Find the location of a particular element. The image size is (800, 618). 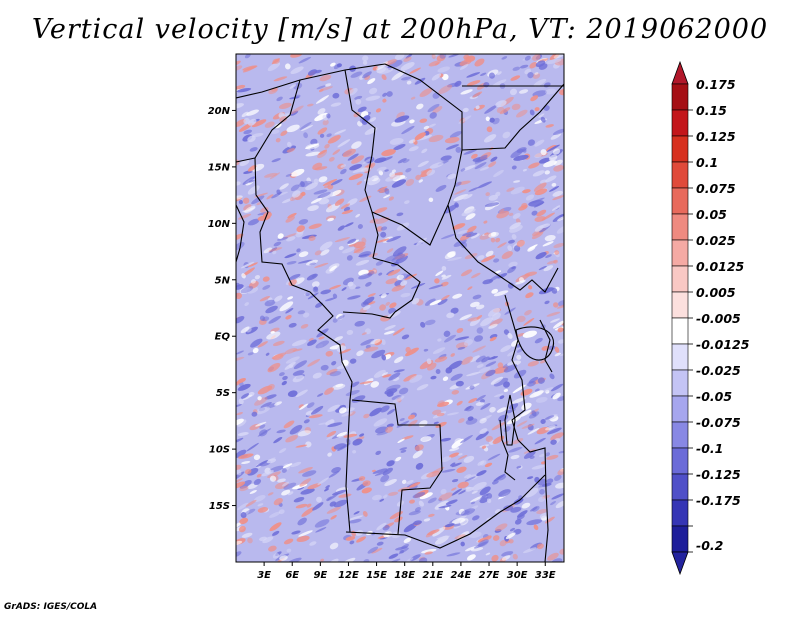

lat-tick-label: 10N is located at coordinates (219, 224).